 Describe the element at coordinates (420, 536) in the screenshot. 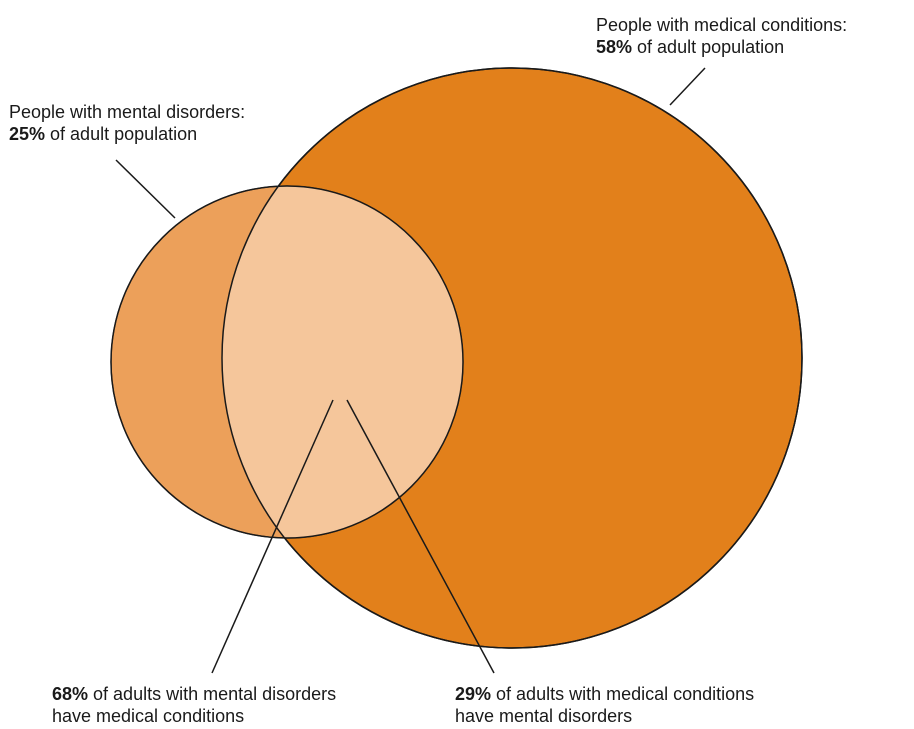

I see `medical-with-mental-leader-line` at that location.